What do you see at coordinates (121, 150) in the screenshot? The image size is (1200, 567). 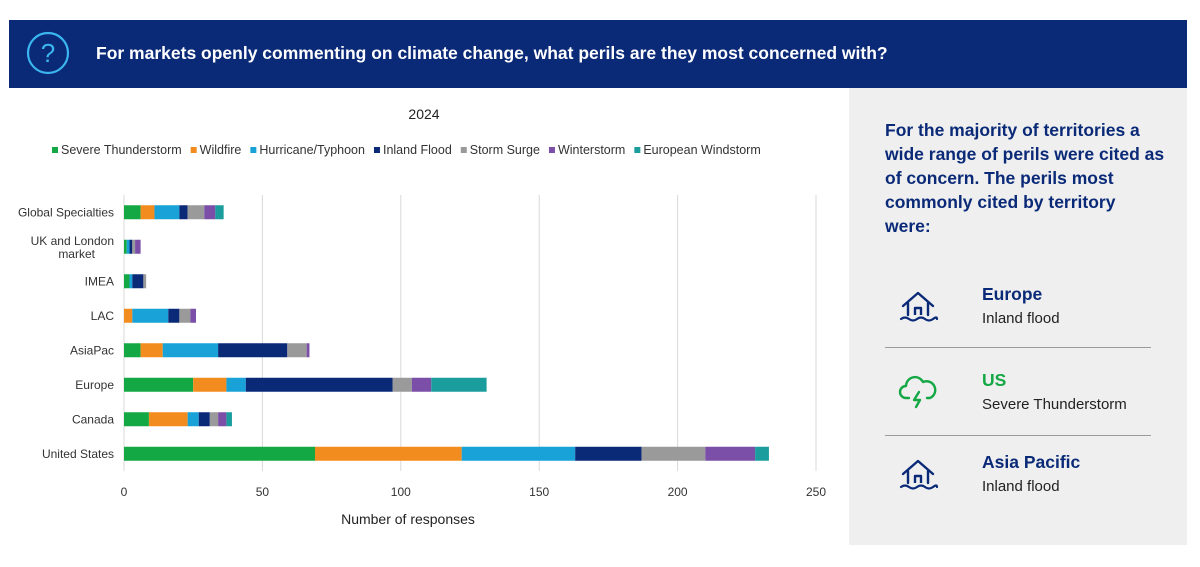 I see `legend-label: Severe Thunderstorm` at bounding box center [121, 150].